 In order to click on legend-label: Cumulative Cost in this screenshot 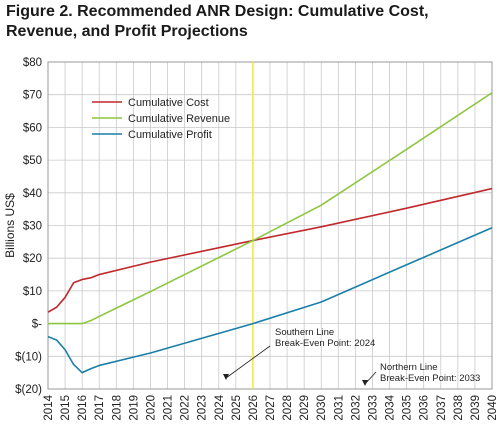, I will do `click(168, 103)`.